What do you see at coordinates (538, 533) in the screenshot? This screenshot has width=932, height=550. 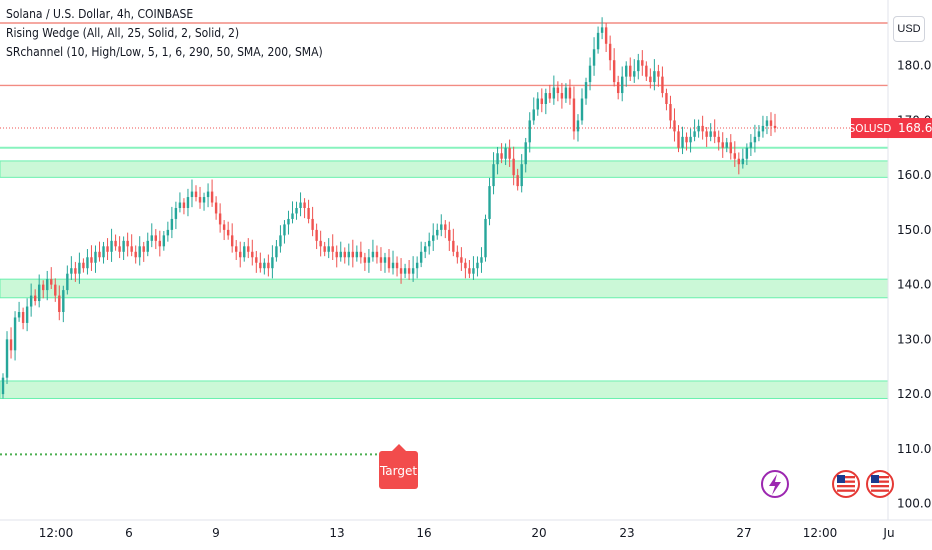 I see `x-tick-label: 20` at bounding box center [538, 533].